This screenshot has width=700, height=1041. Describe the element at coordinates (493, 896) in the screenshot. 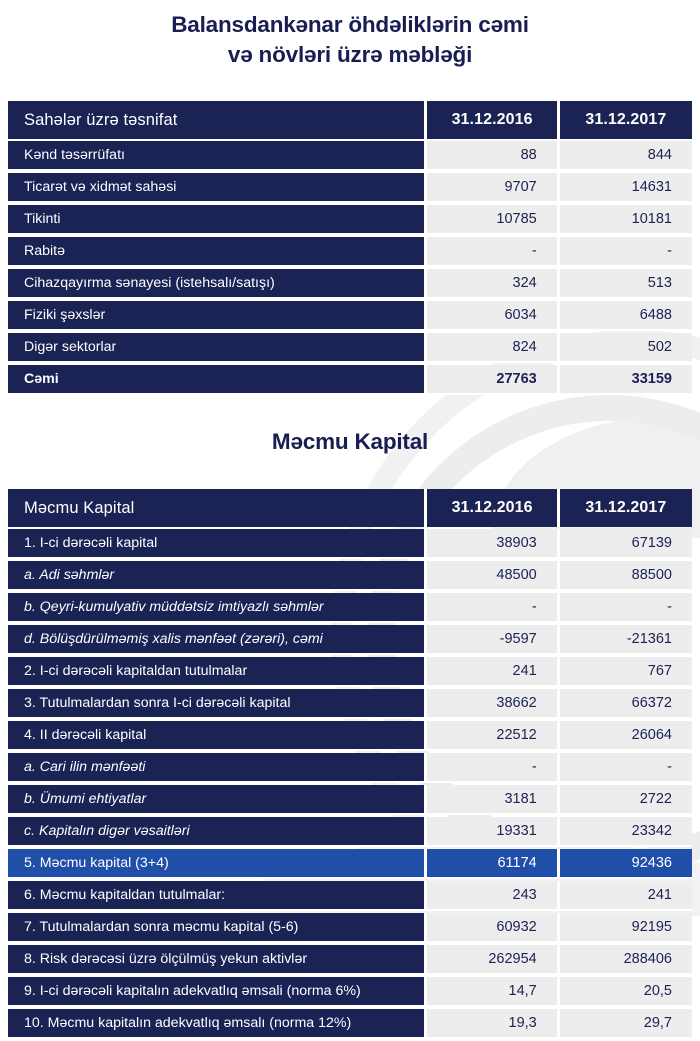

I see `row-value-2016: 243` at that location.